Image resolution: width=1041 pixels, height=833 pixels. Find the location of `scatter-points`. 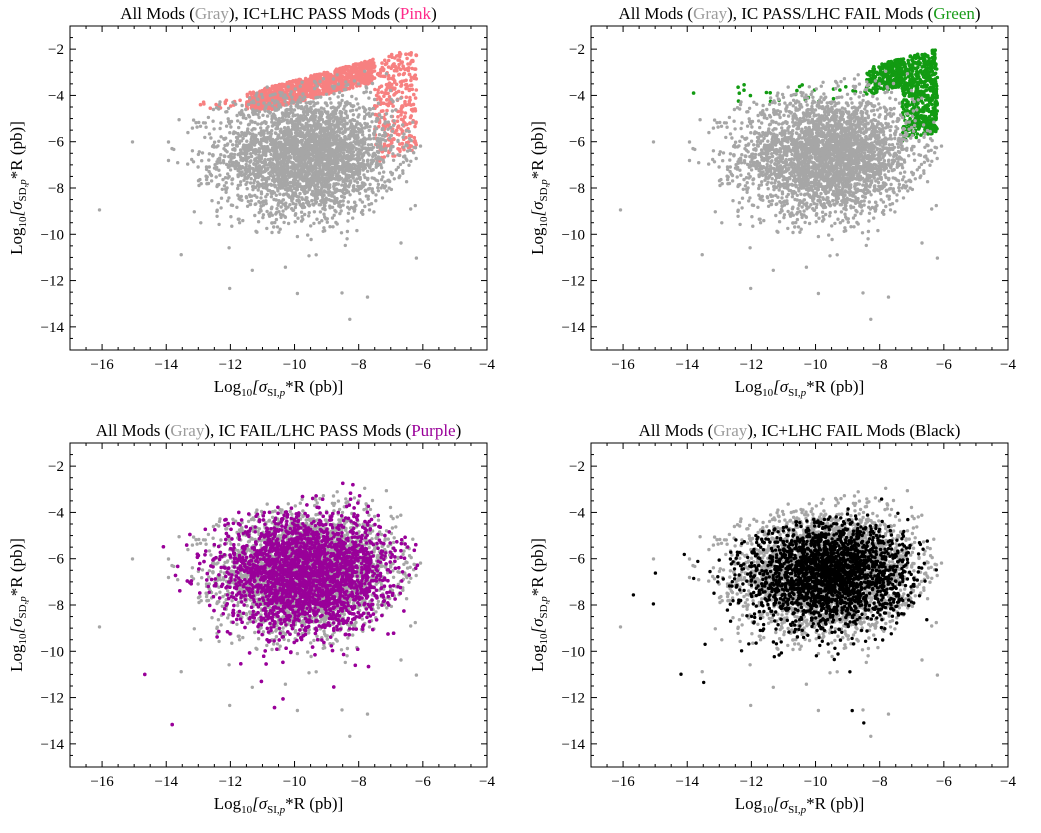

scatter-points is located at coordinates (260, 185).